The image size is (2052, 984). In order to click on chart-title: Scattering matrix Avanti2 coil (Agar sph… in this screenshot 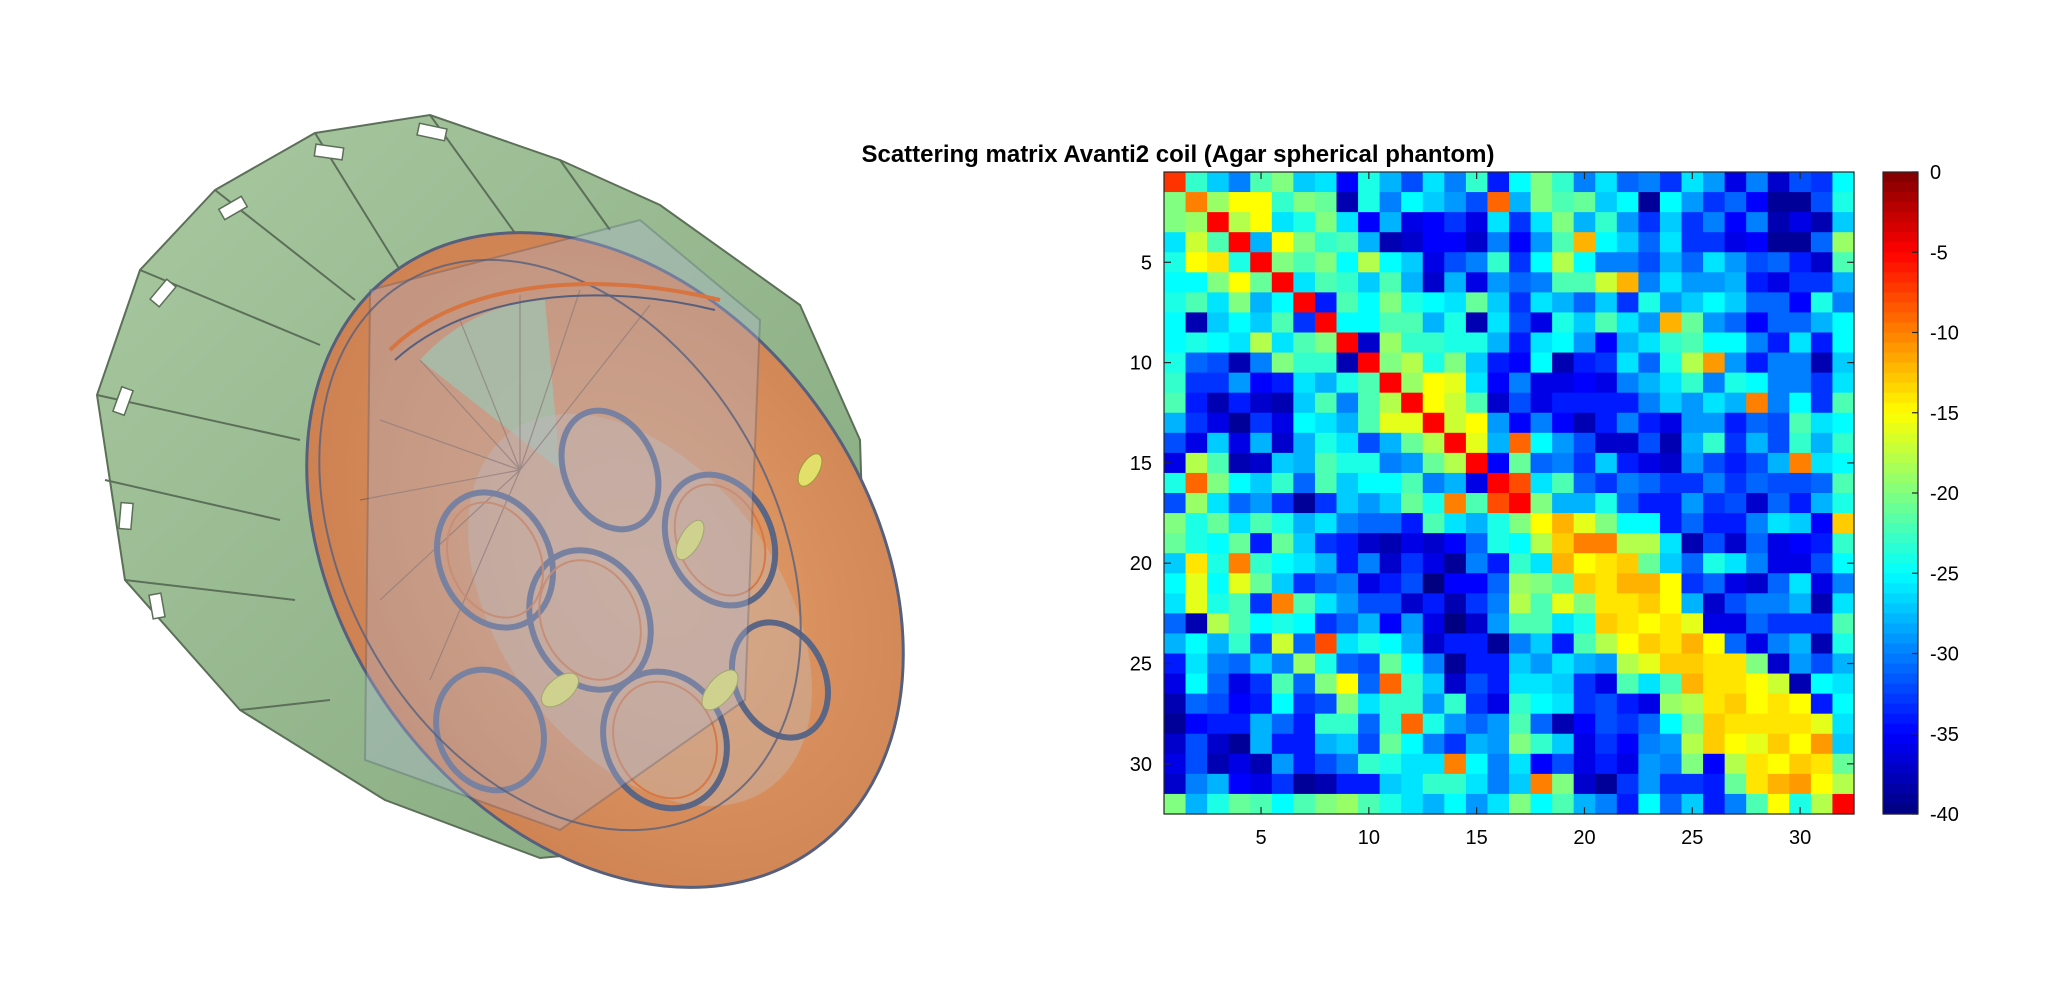, I will do `click(1177, 154)`.